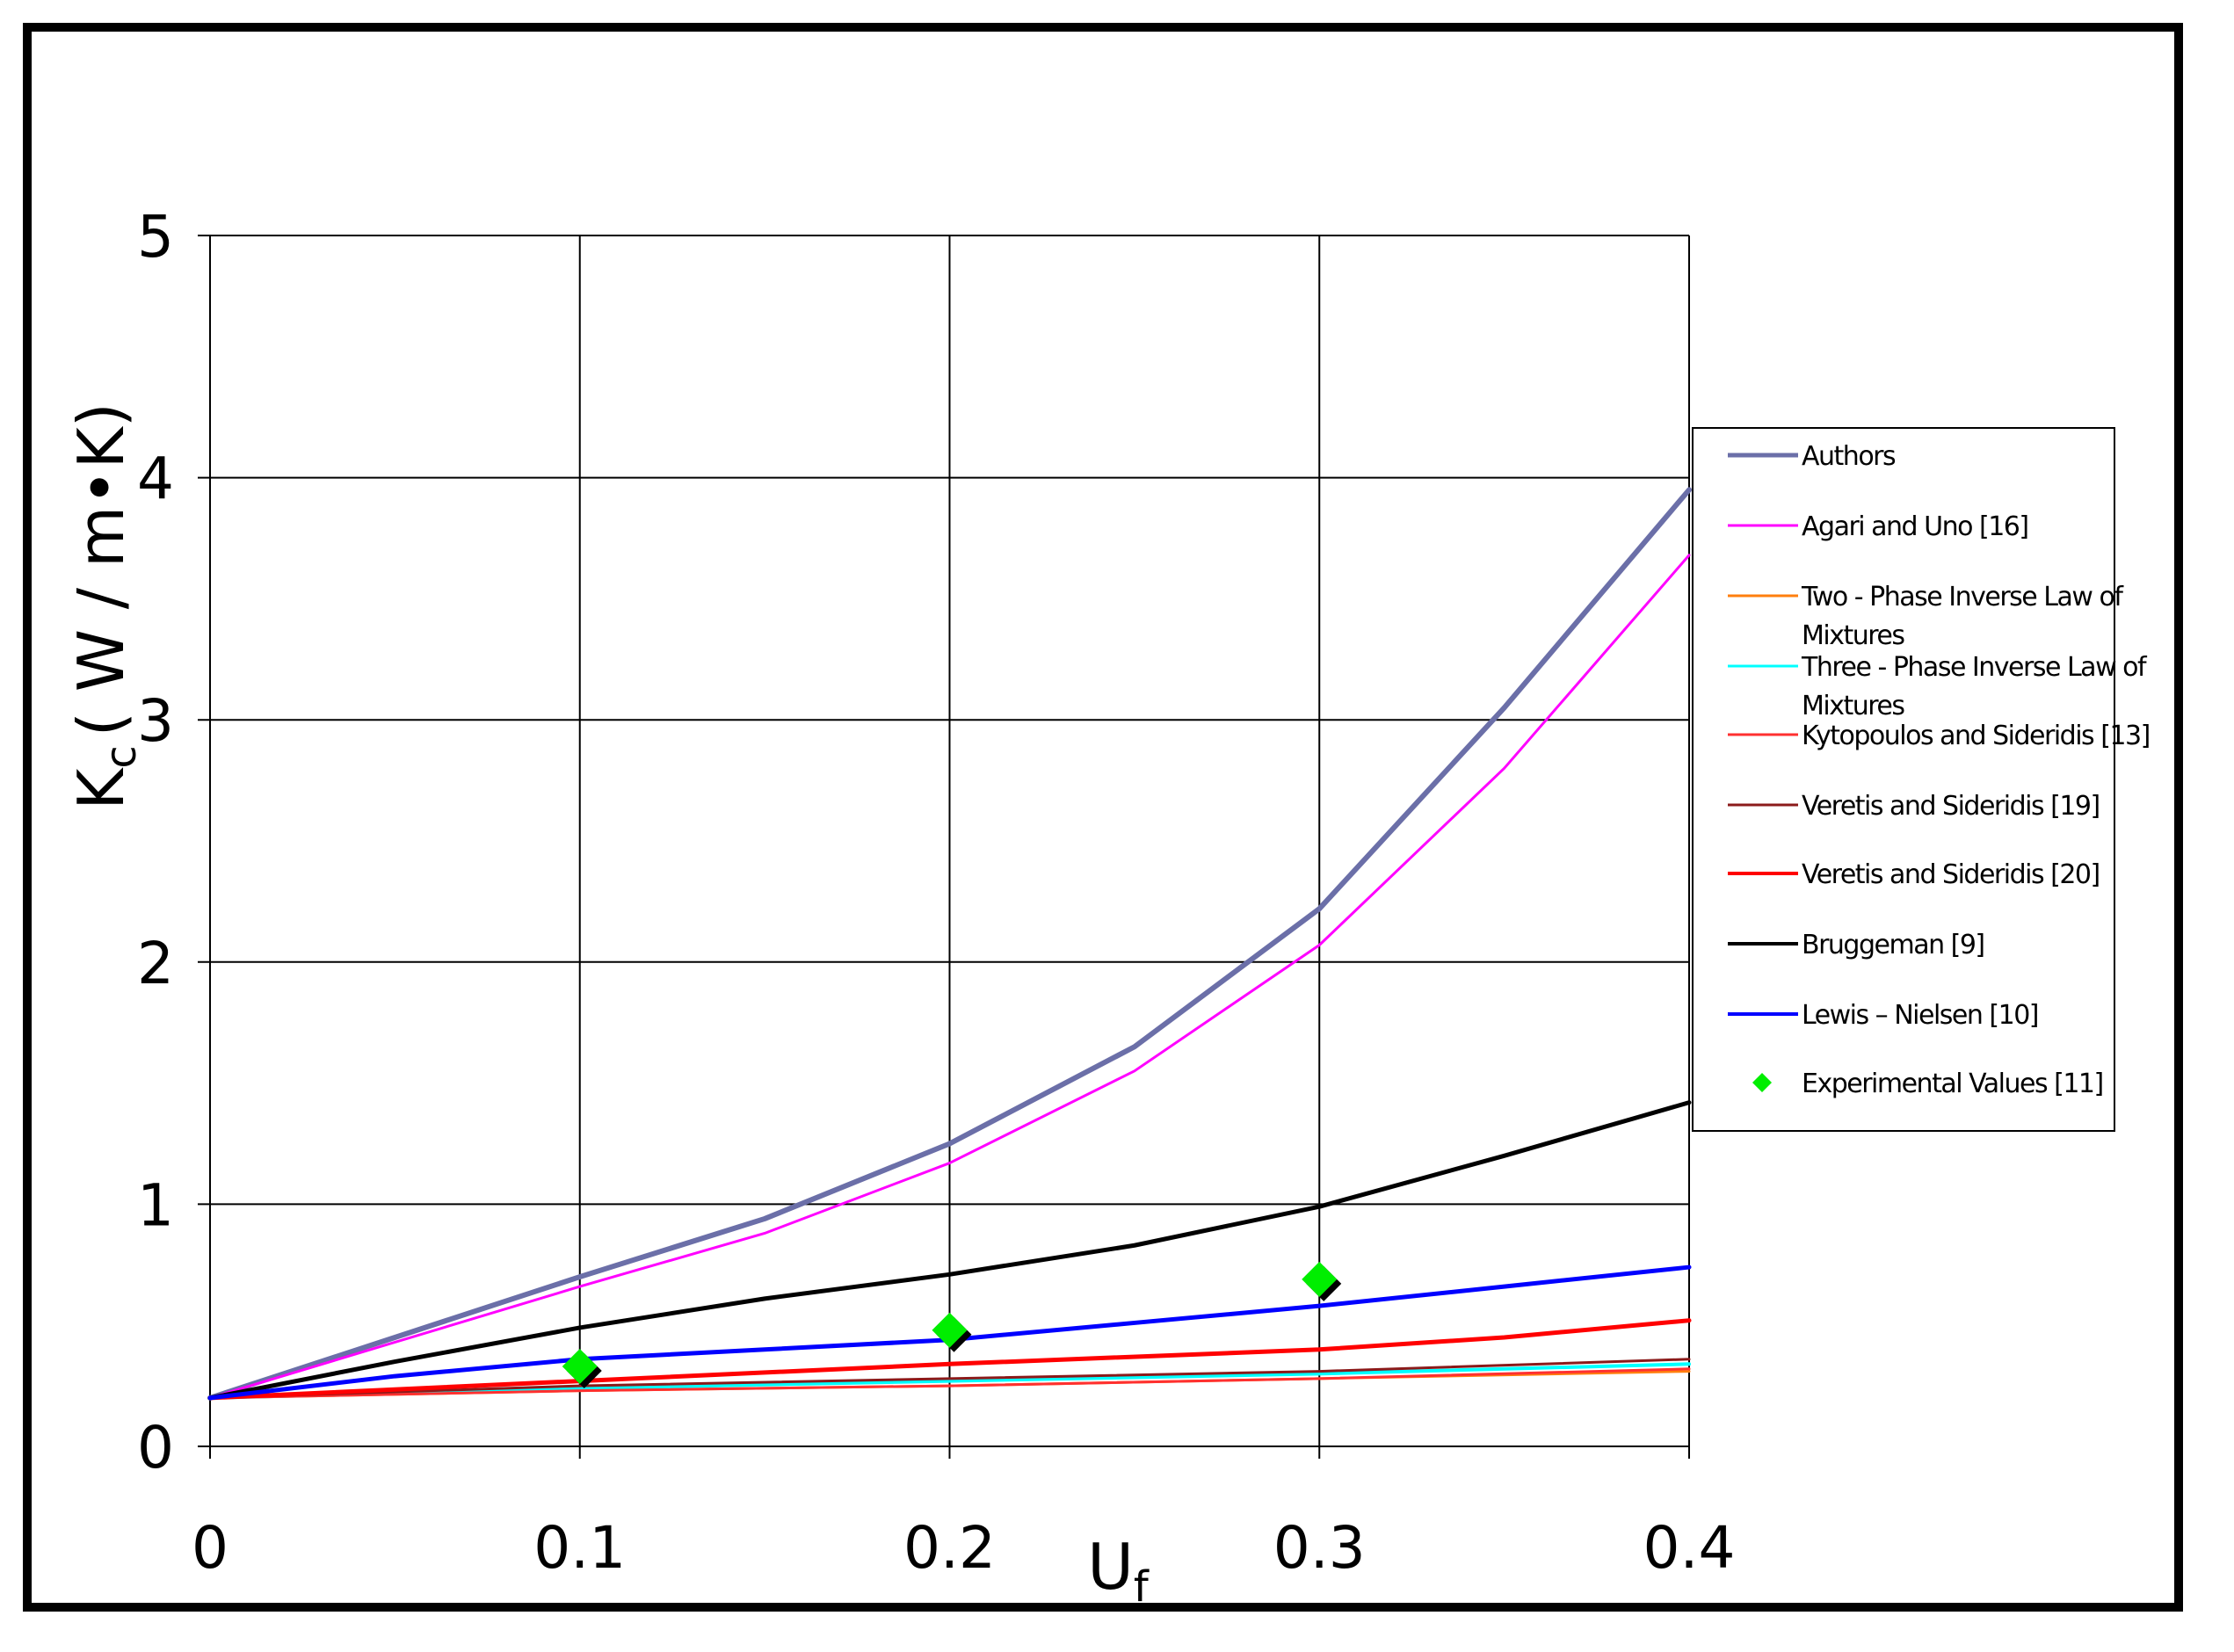  I want to click on series-6-line, so click(949, 1359).